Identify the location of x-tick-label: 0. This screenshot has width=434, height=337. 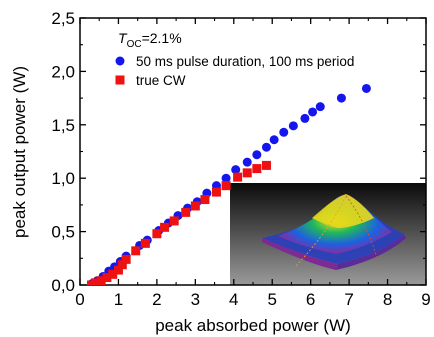
(79, 299).